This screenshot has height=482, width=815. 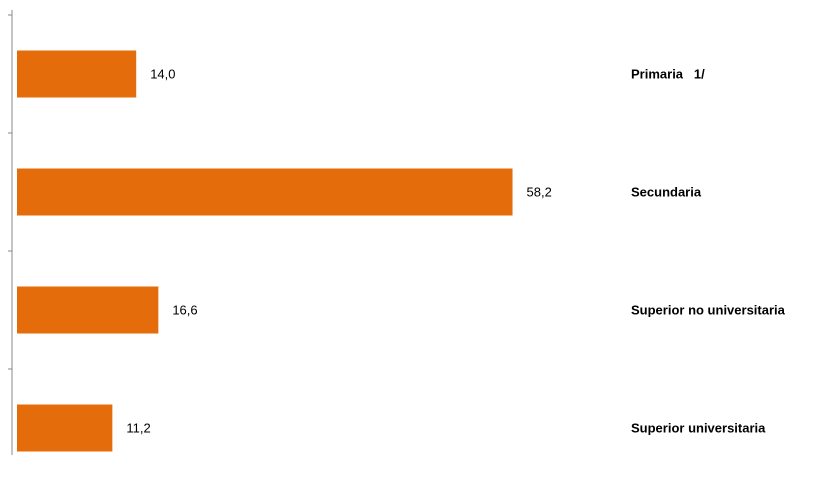 I want to click on value-label: 11,2, so click(x=138, y=427).